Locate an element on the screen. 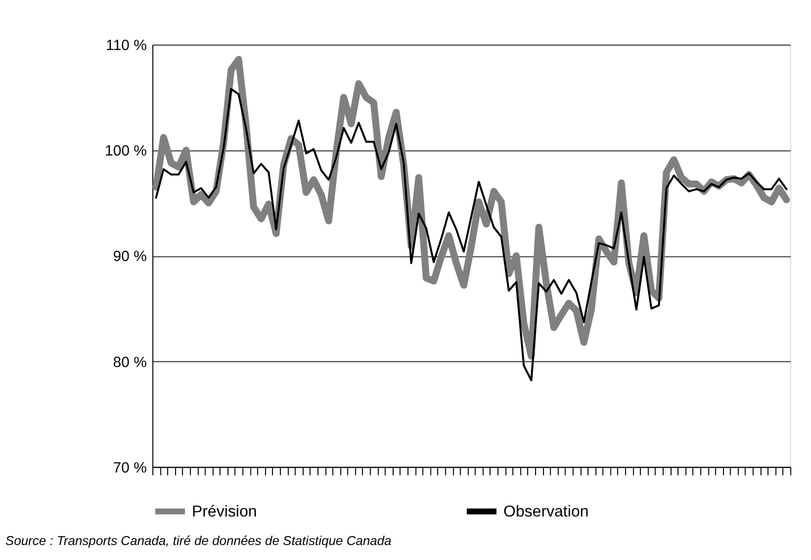 Image resolution: width=811 pixels, height=560 pixels. y-tick-label: 80 % is located at coordinates (130, 362).